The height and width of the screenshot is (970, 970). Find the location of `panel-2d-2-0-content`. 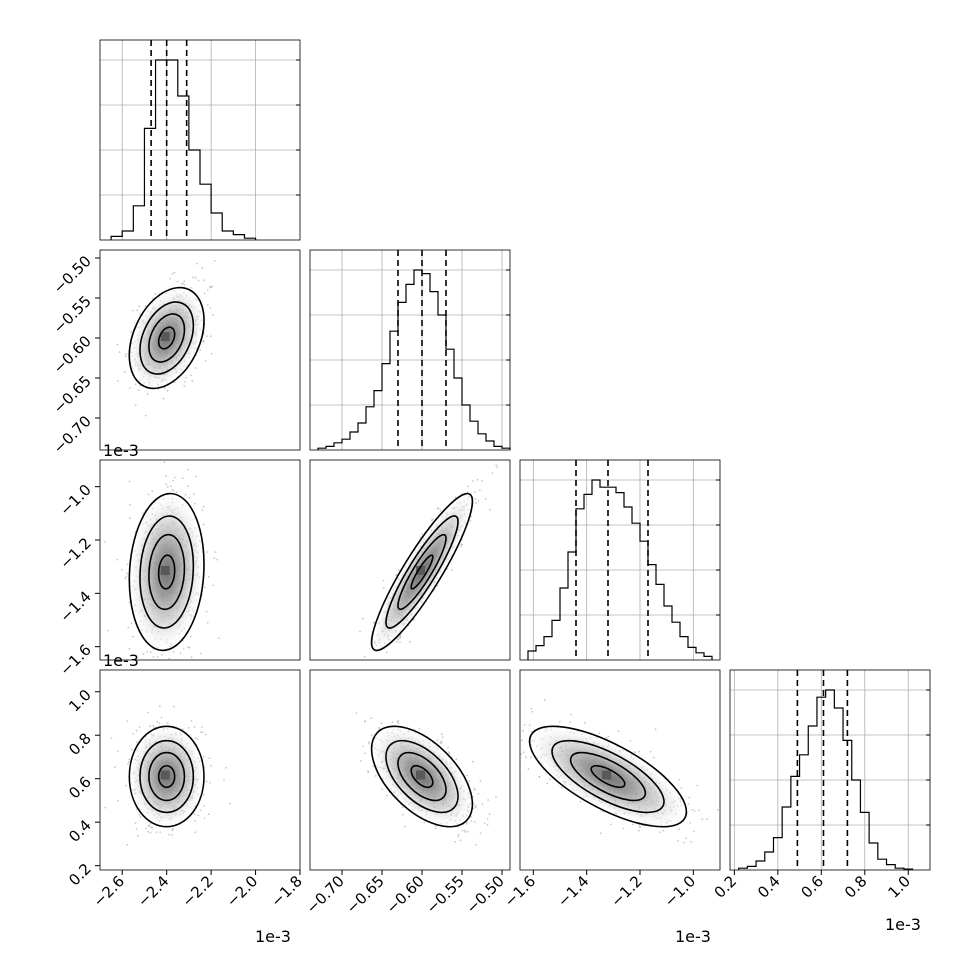

panel-2d-2-0-content is located at coordinates (162, 564).